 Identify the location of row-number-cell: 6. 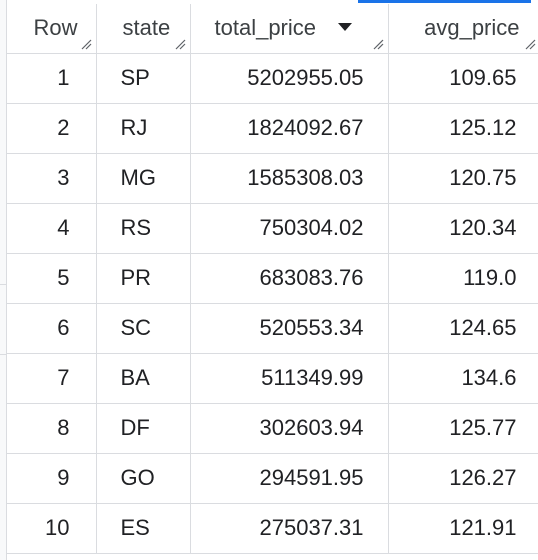
(51, 328).